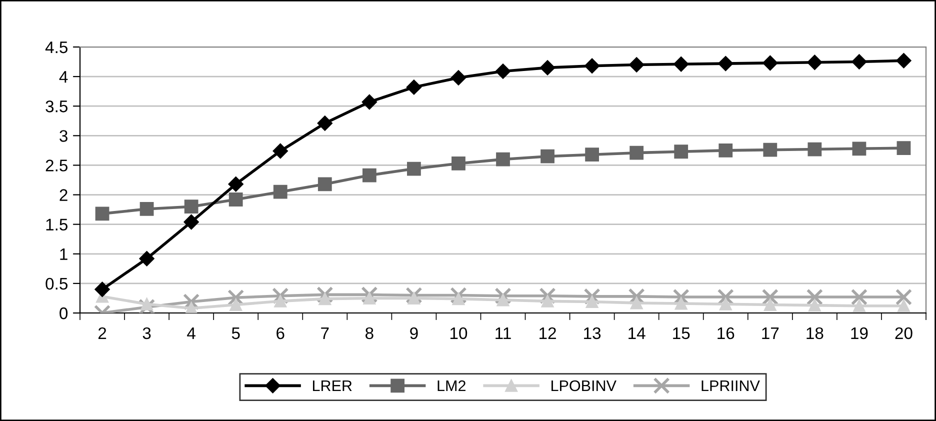 The width and height of the screenshot is (936, 421). I want to click on y-tick-label: 1.5, so click(57, 224).